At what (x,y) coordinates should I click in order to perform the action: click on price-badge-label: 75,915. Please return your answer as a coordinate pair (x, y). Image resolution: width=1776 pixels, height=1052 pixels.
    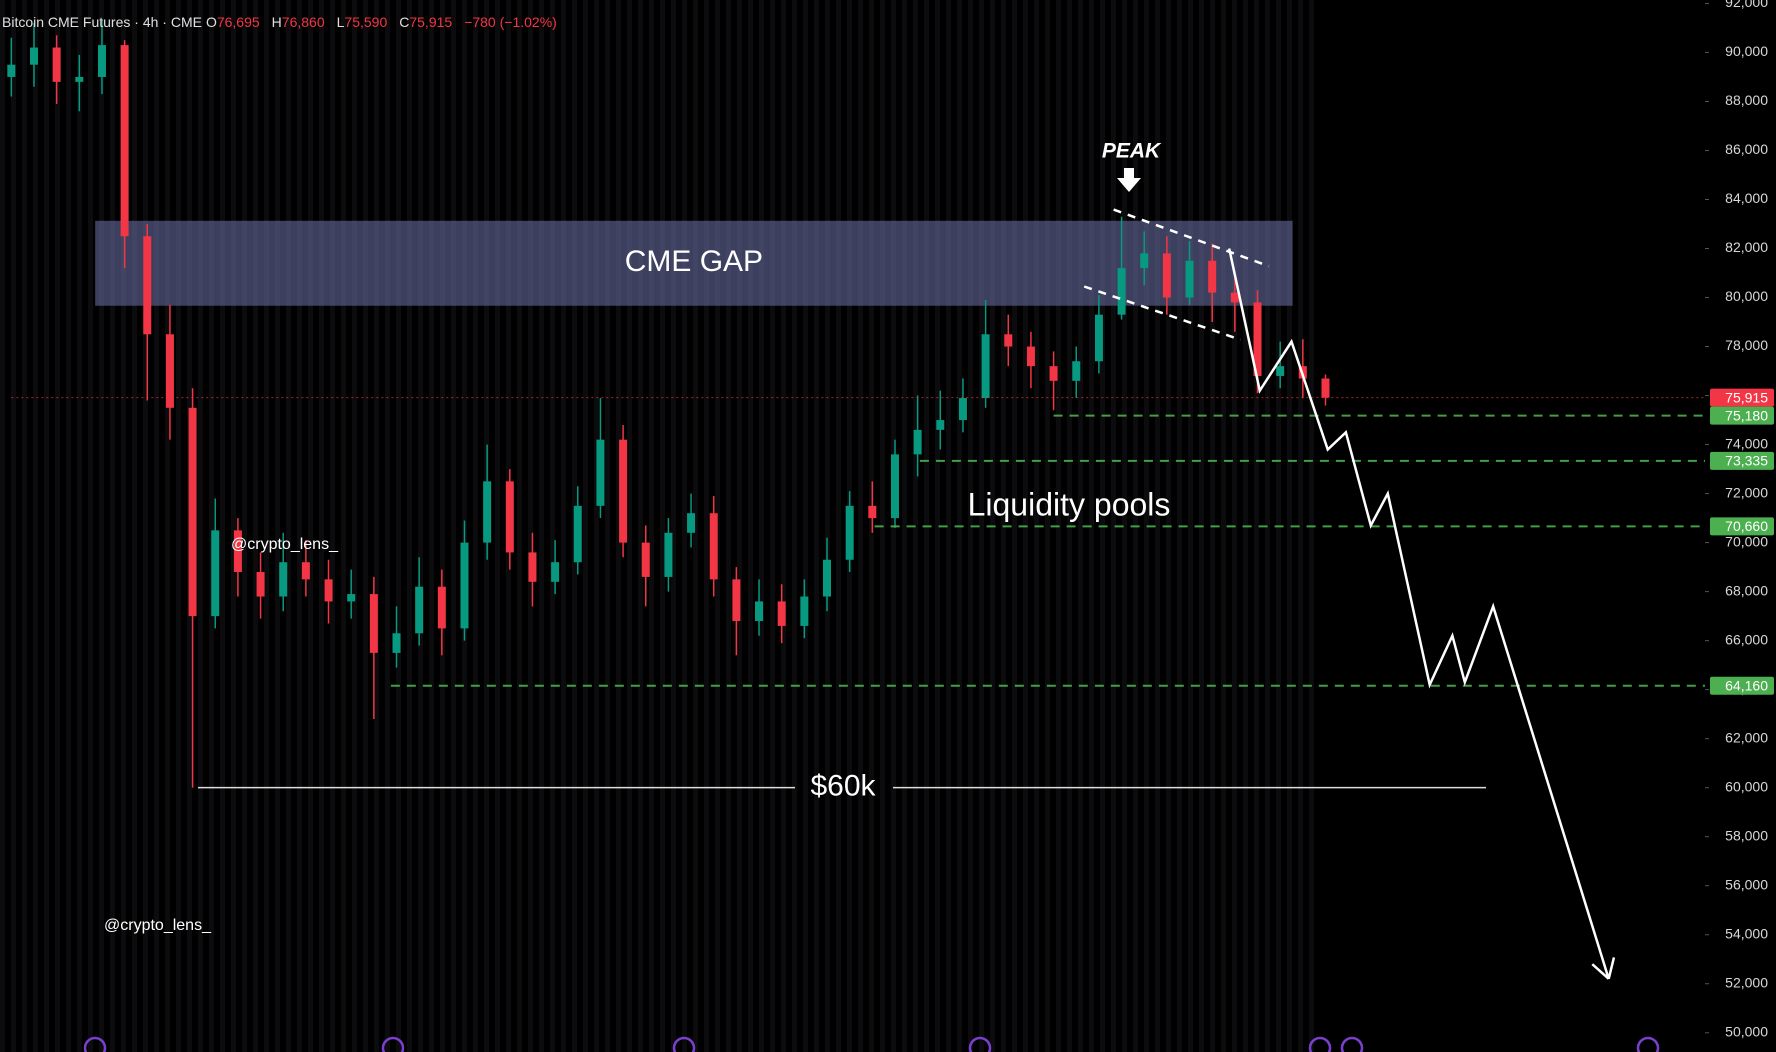
    Looking at the image, I should click on (1746, 397).